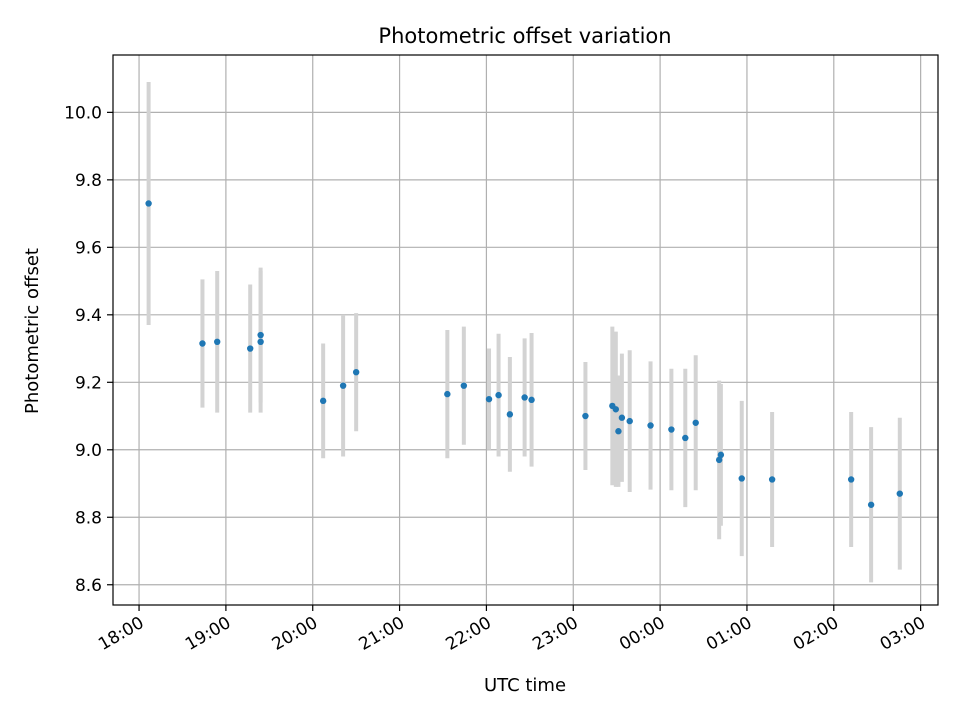  I want to click on y-tick-label: 9.2, so click(88, 383).